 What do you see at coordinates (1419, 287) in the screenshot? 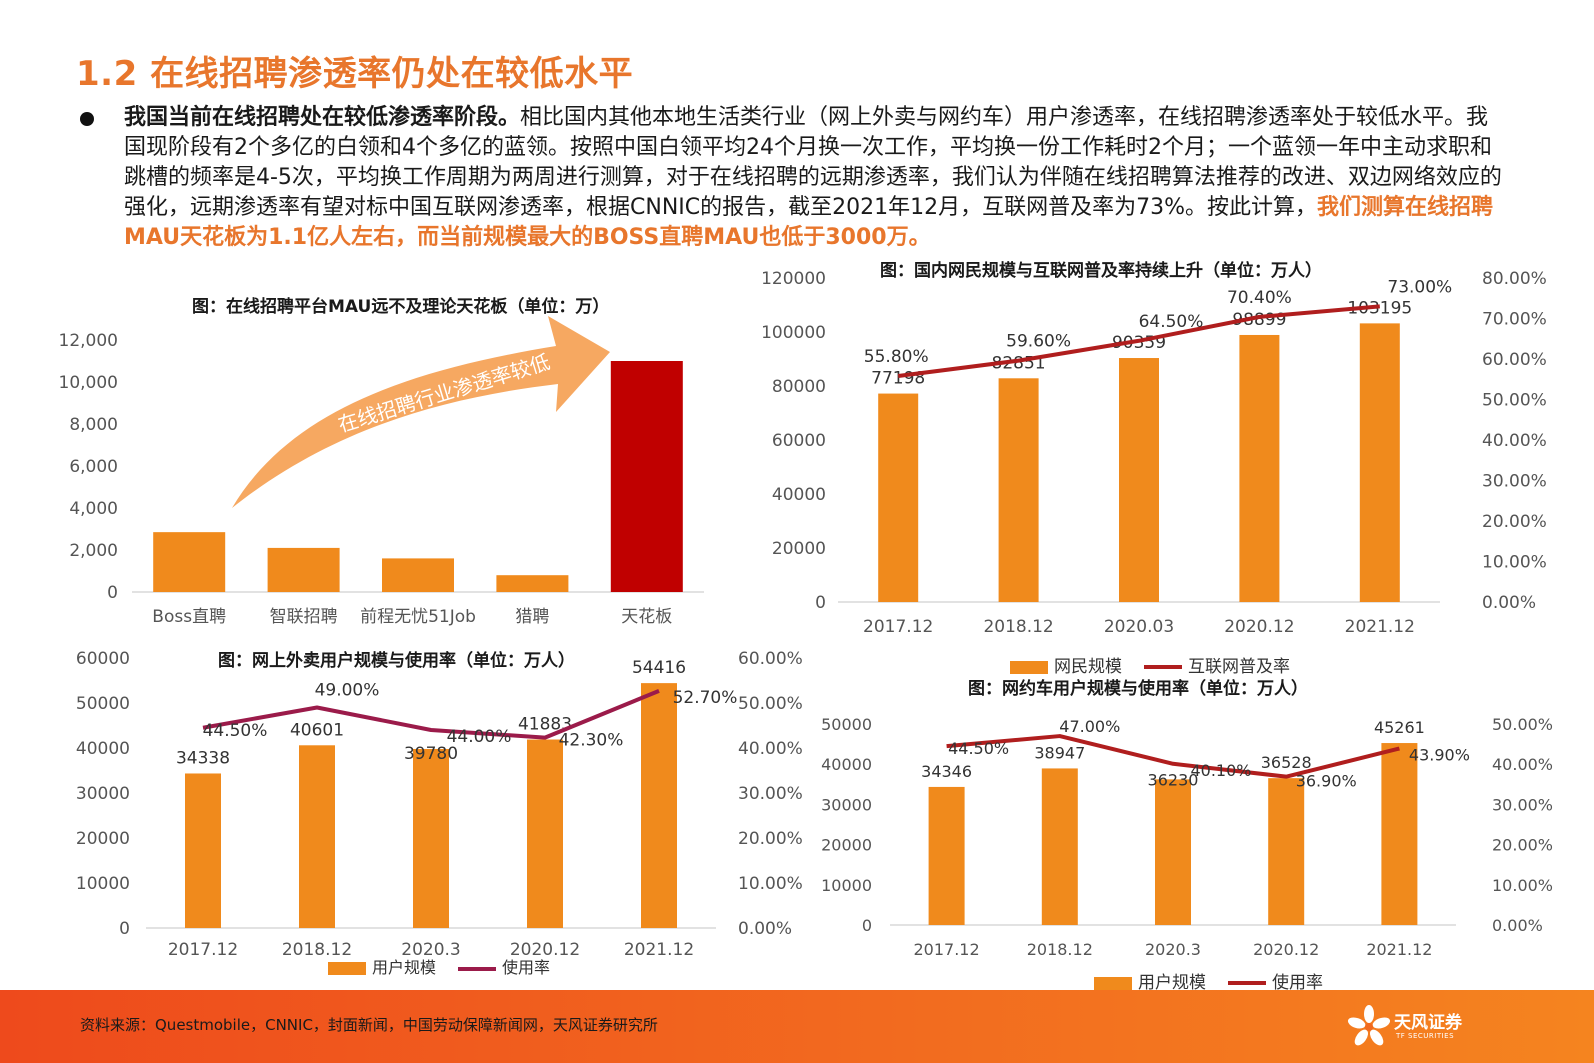
I see `line-value-label: 73.00%` at bounding box center [1419, 287].